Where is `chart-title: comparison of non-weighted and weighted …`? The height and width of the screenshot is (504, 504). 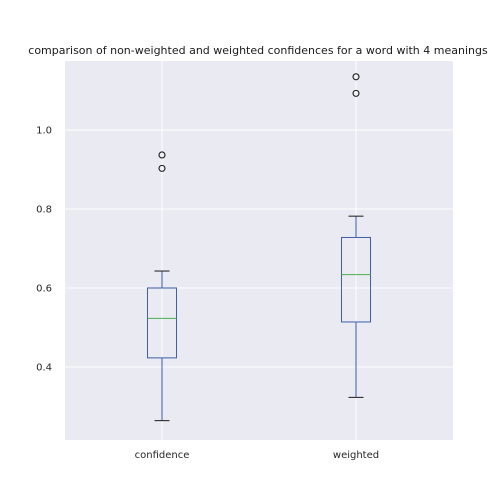
chart-title: comparison of non-weighted and weighted … is located at coordinates (258, 50).